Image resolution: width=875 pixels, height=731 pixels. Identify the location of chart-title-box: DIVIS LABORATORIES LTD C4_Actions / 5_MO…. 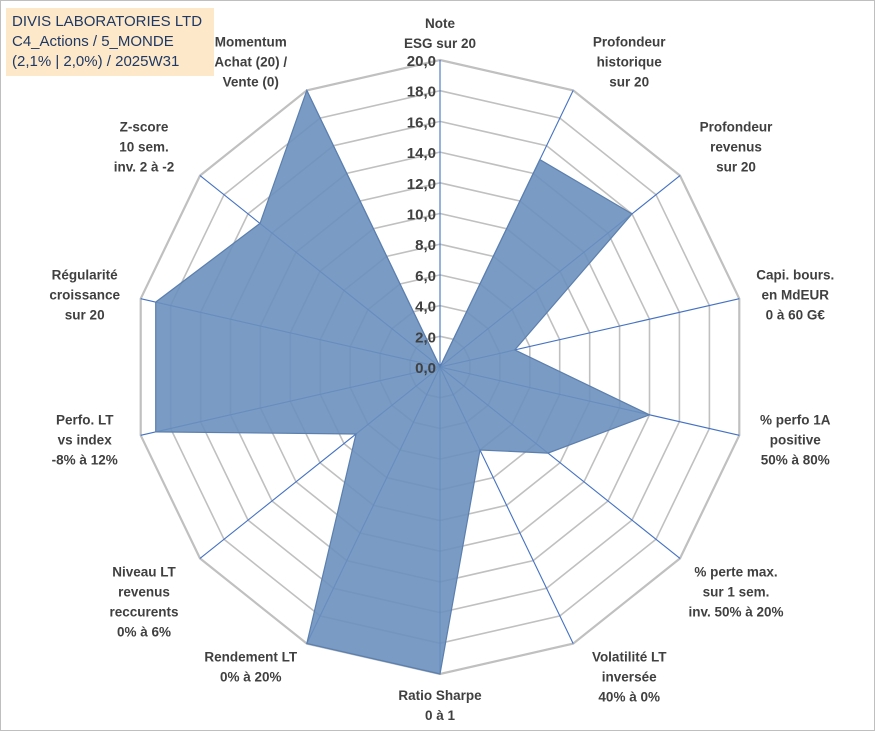
(110, 42).